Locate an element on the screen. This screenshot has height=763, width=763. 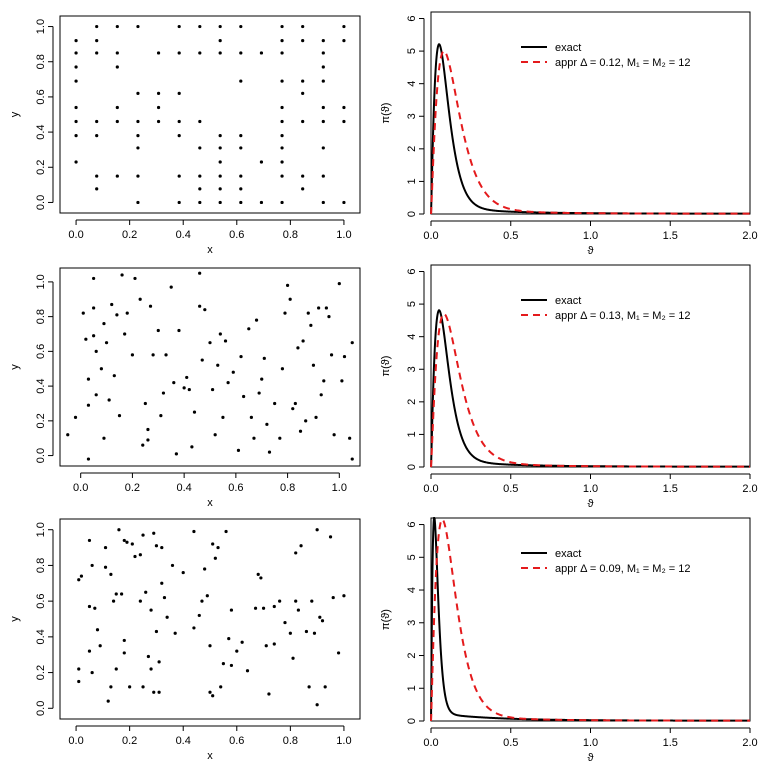
x-tick-label: 0.2 is located at coordinates (132, 488).